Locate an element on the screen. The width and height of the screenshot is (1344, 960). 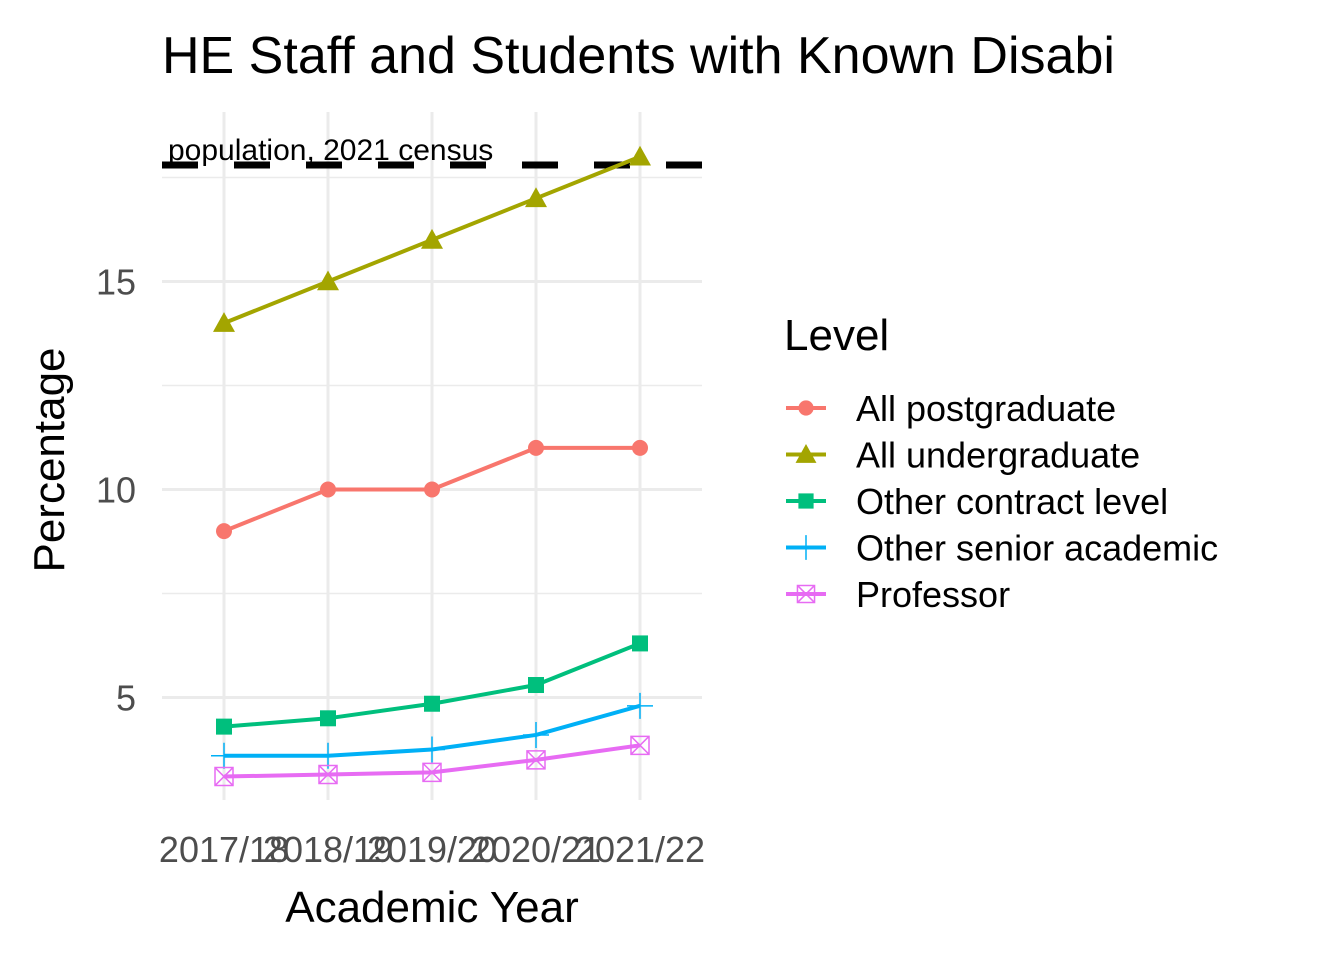
x-tick-label: 2021/22 is located at coordinates (640, 849).